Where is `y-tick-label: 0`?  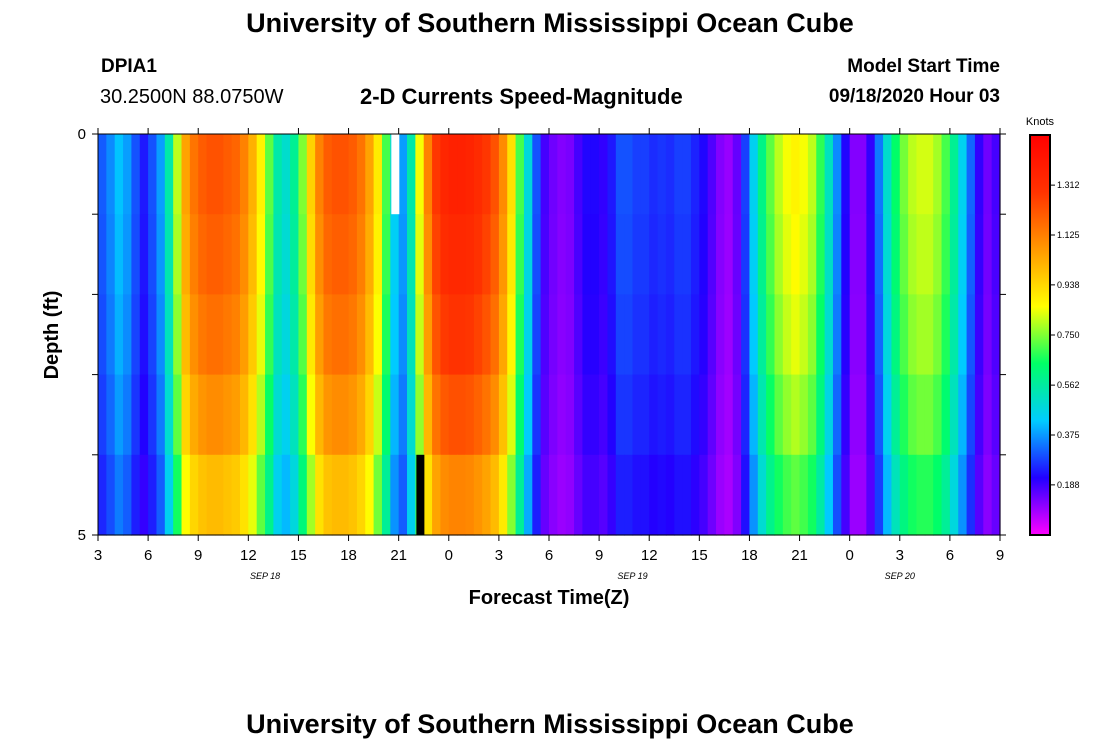
y-tick-label: 0 is located at coordinates (82, 134).